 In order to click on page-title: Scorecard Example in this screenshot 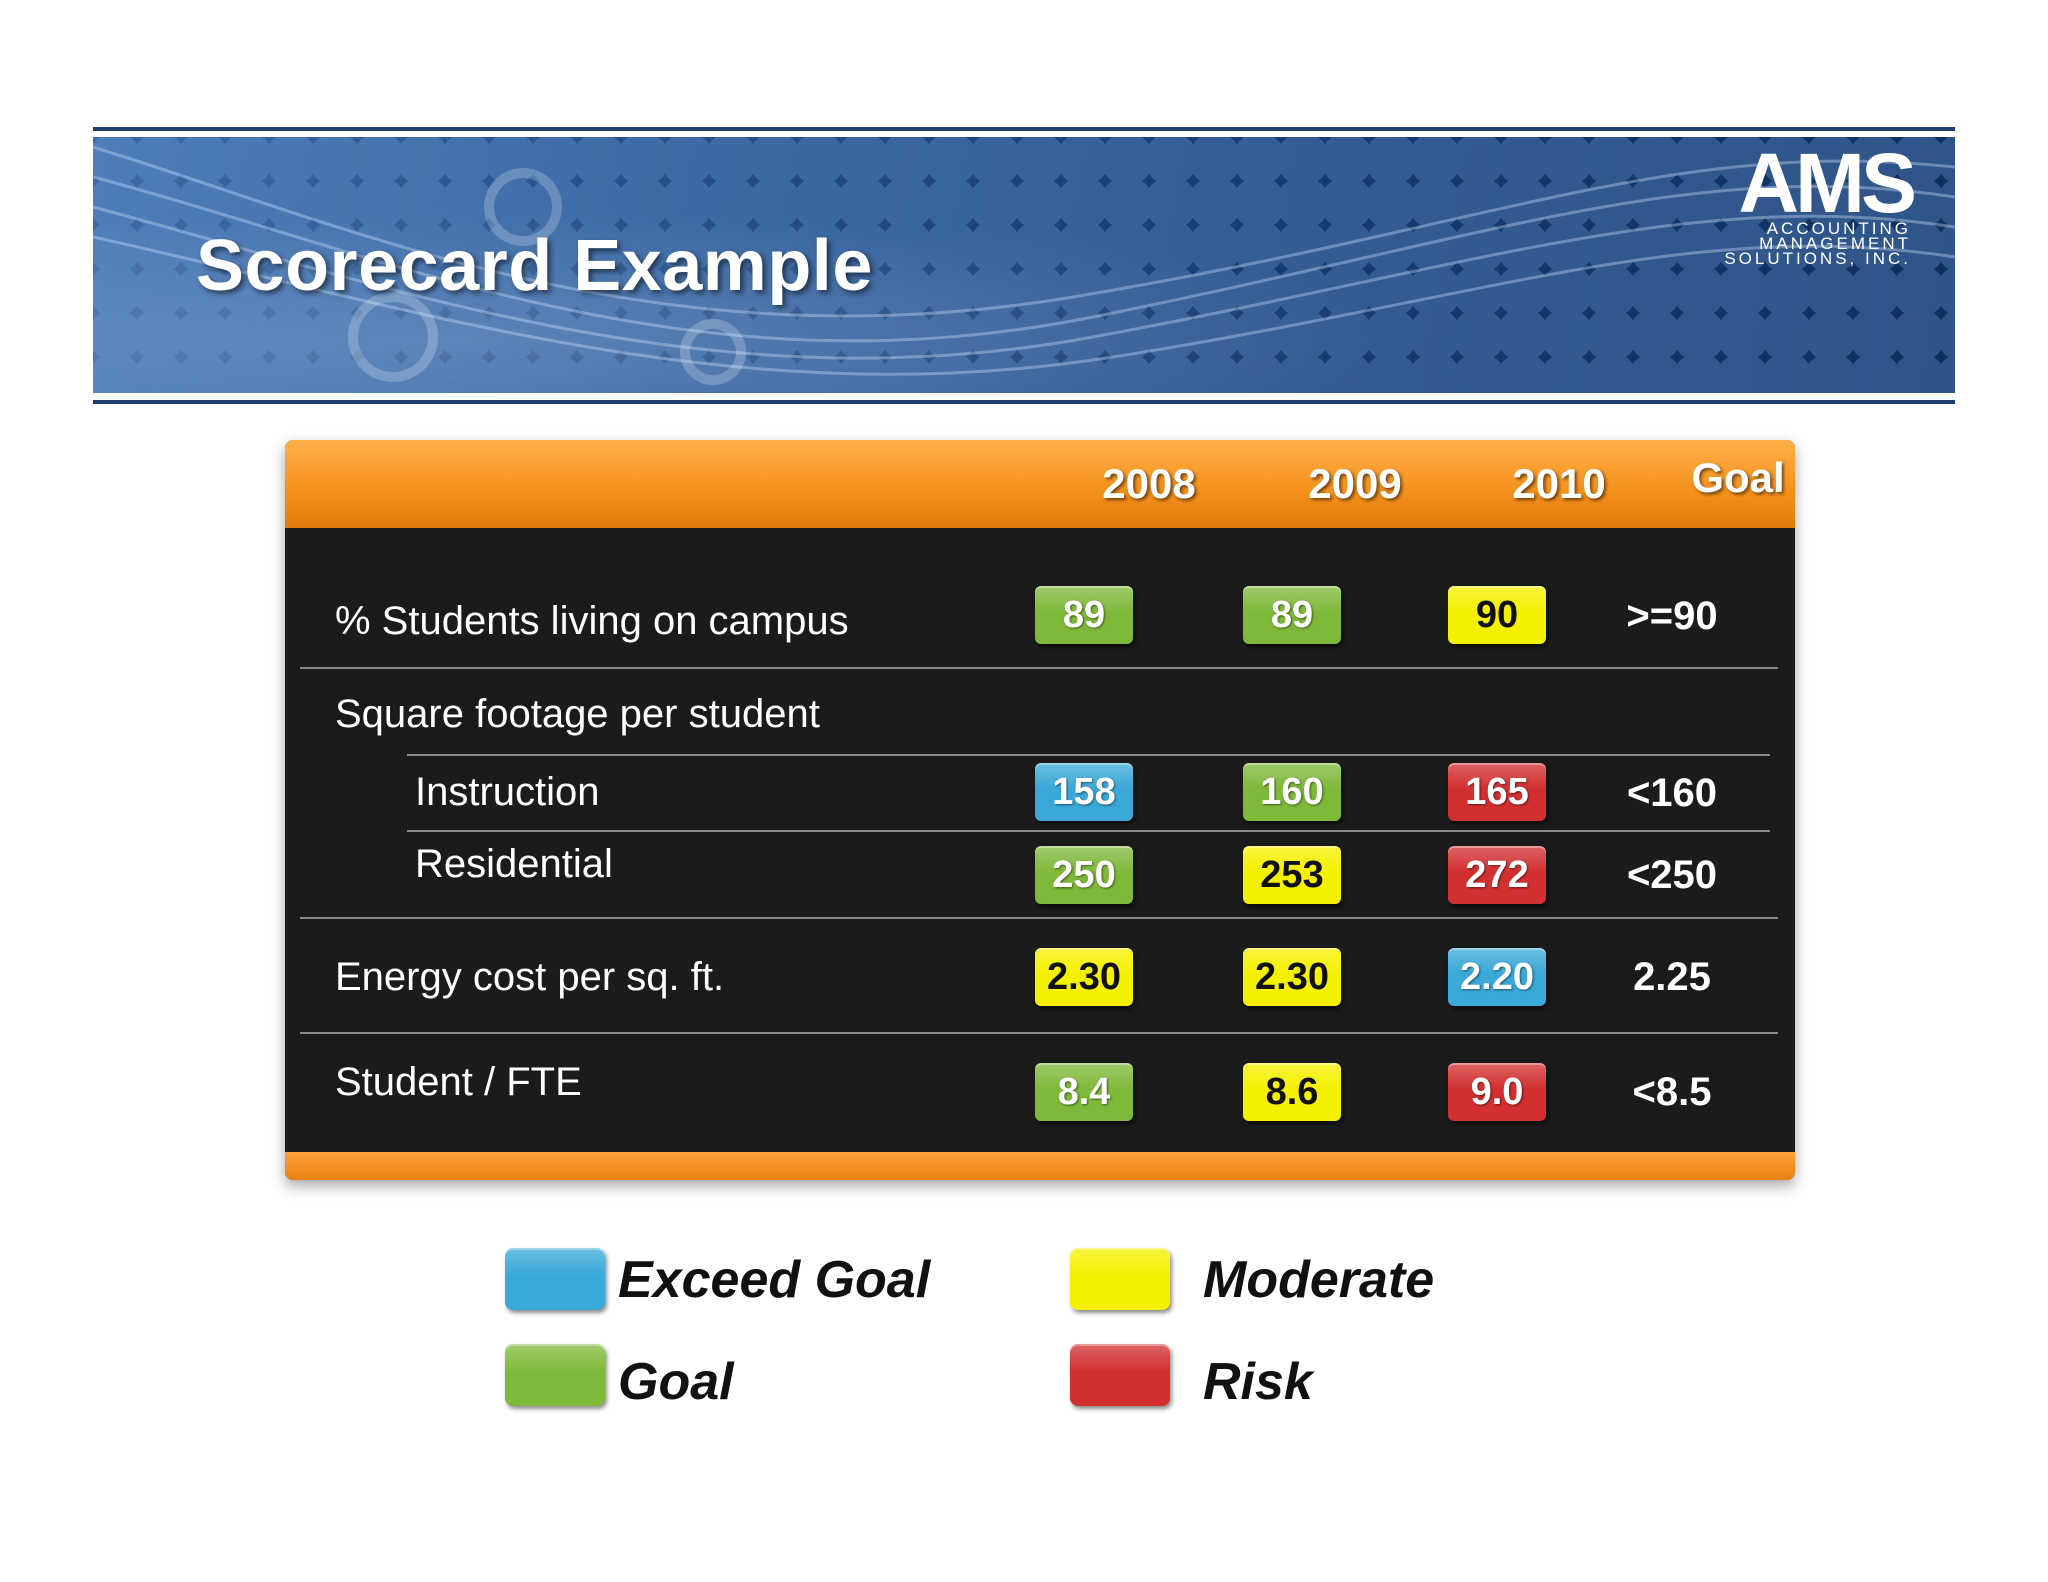, I will do `click(534, 266)`.